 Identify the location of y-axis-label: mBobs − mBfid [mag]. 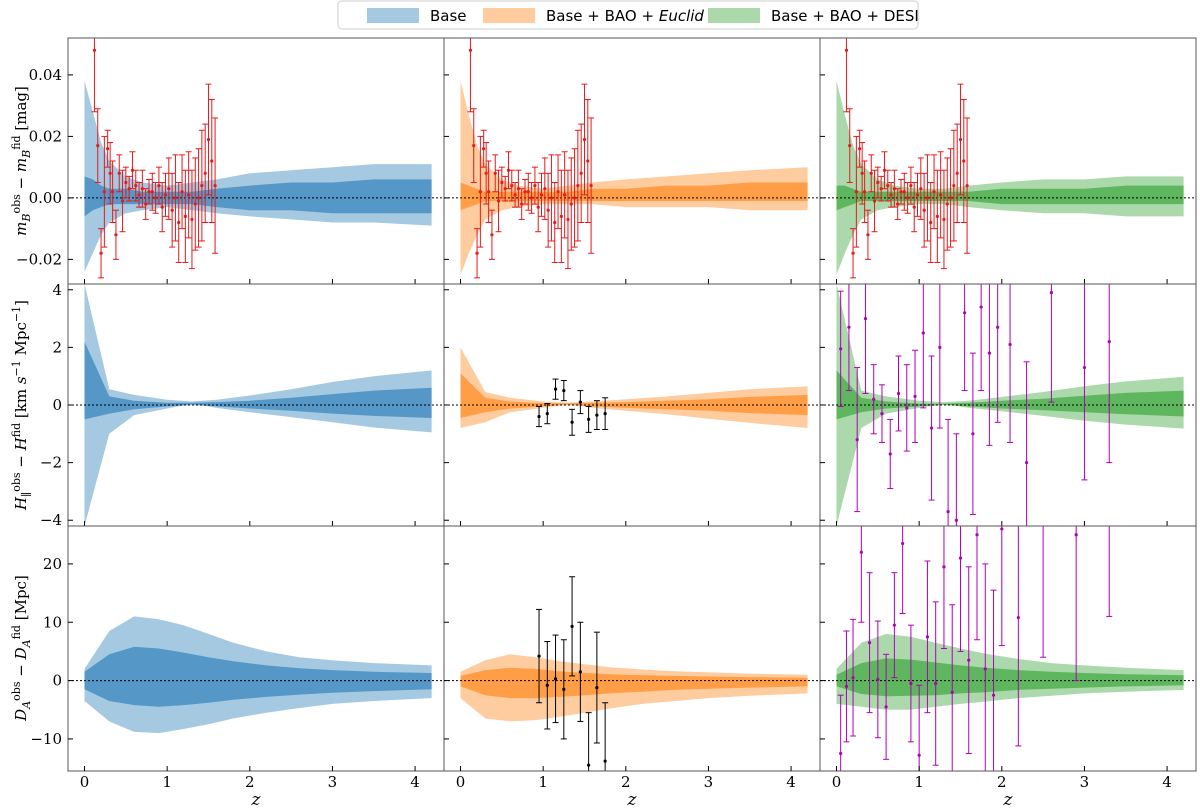
(21, 161).